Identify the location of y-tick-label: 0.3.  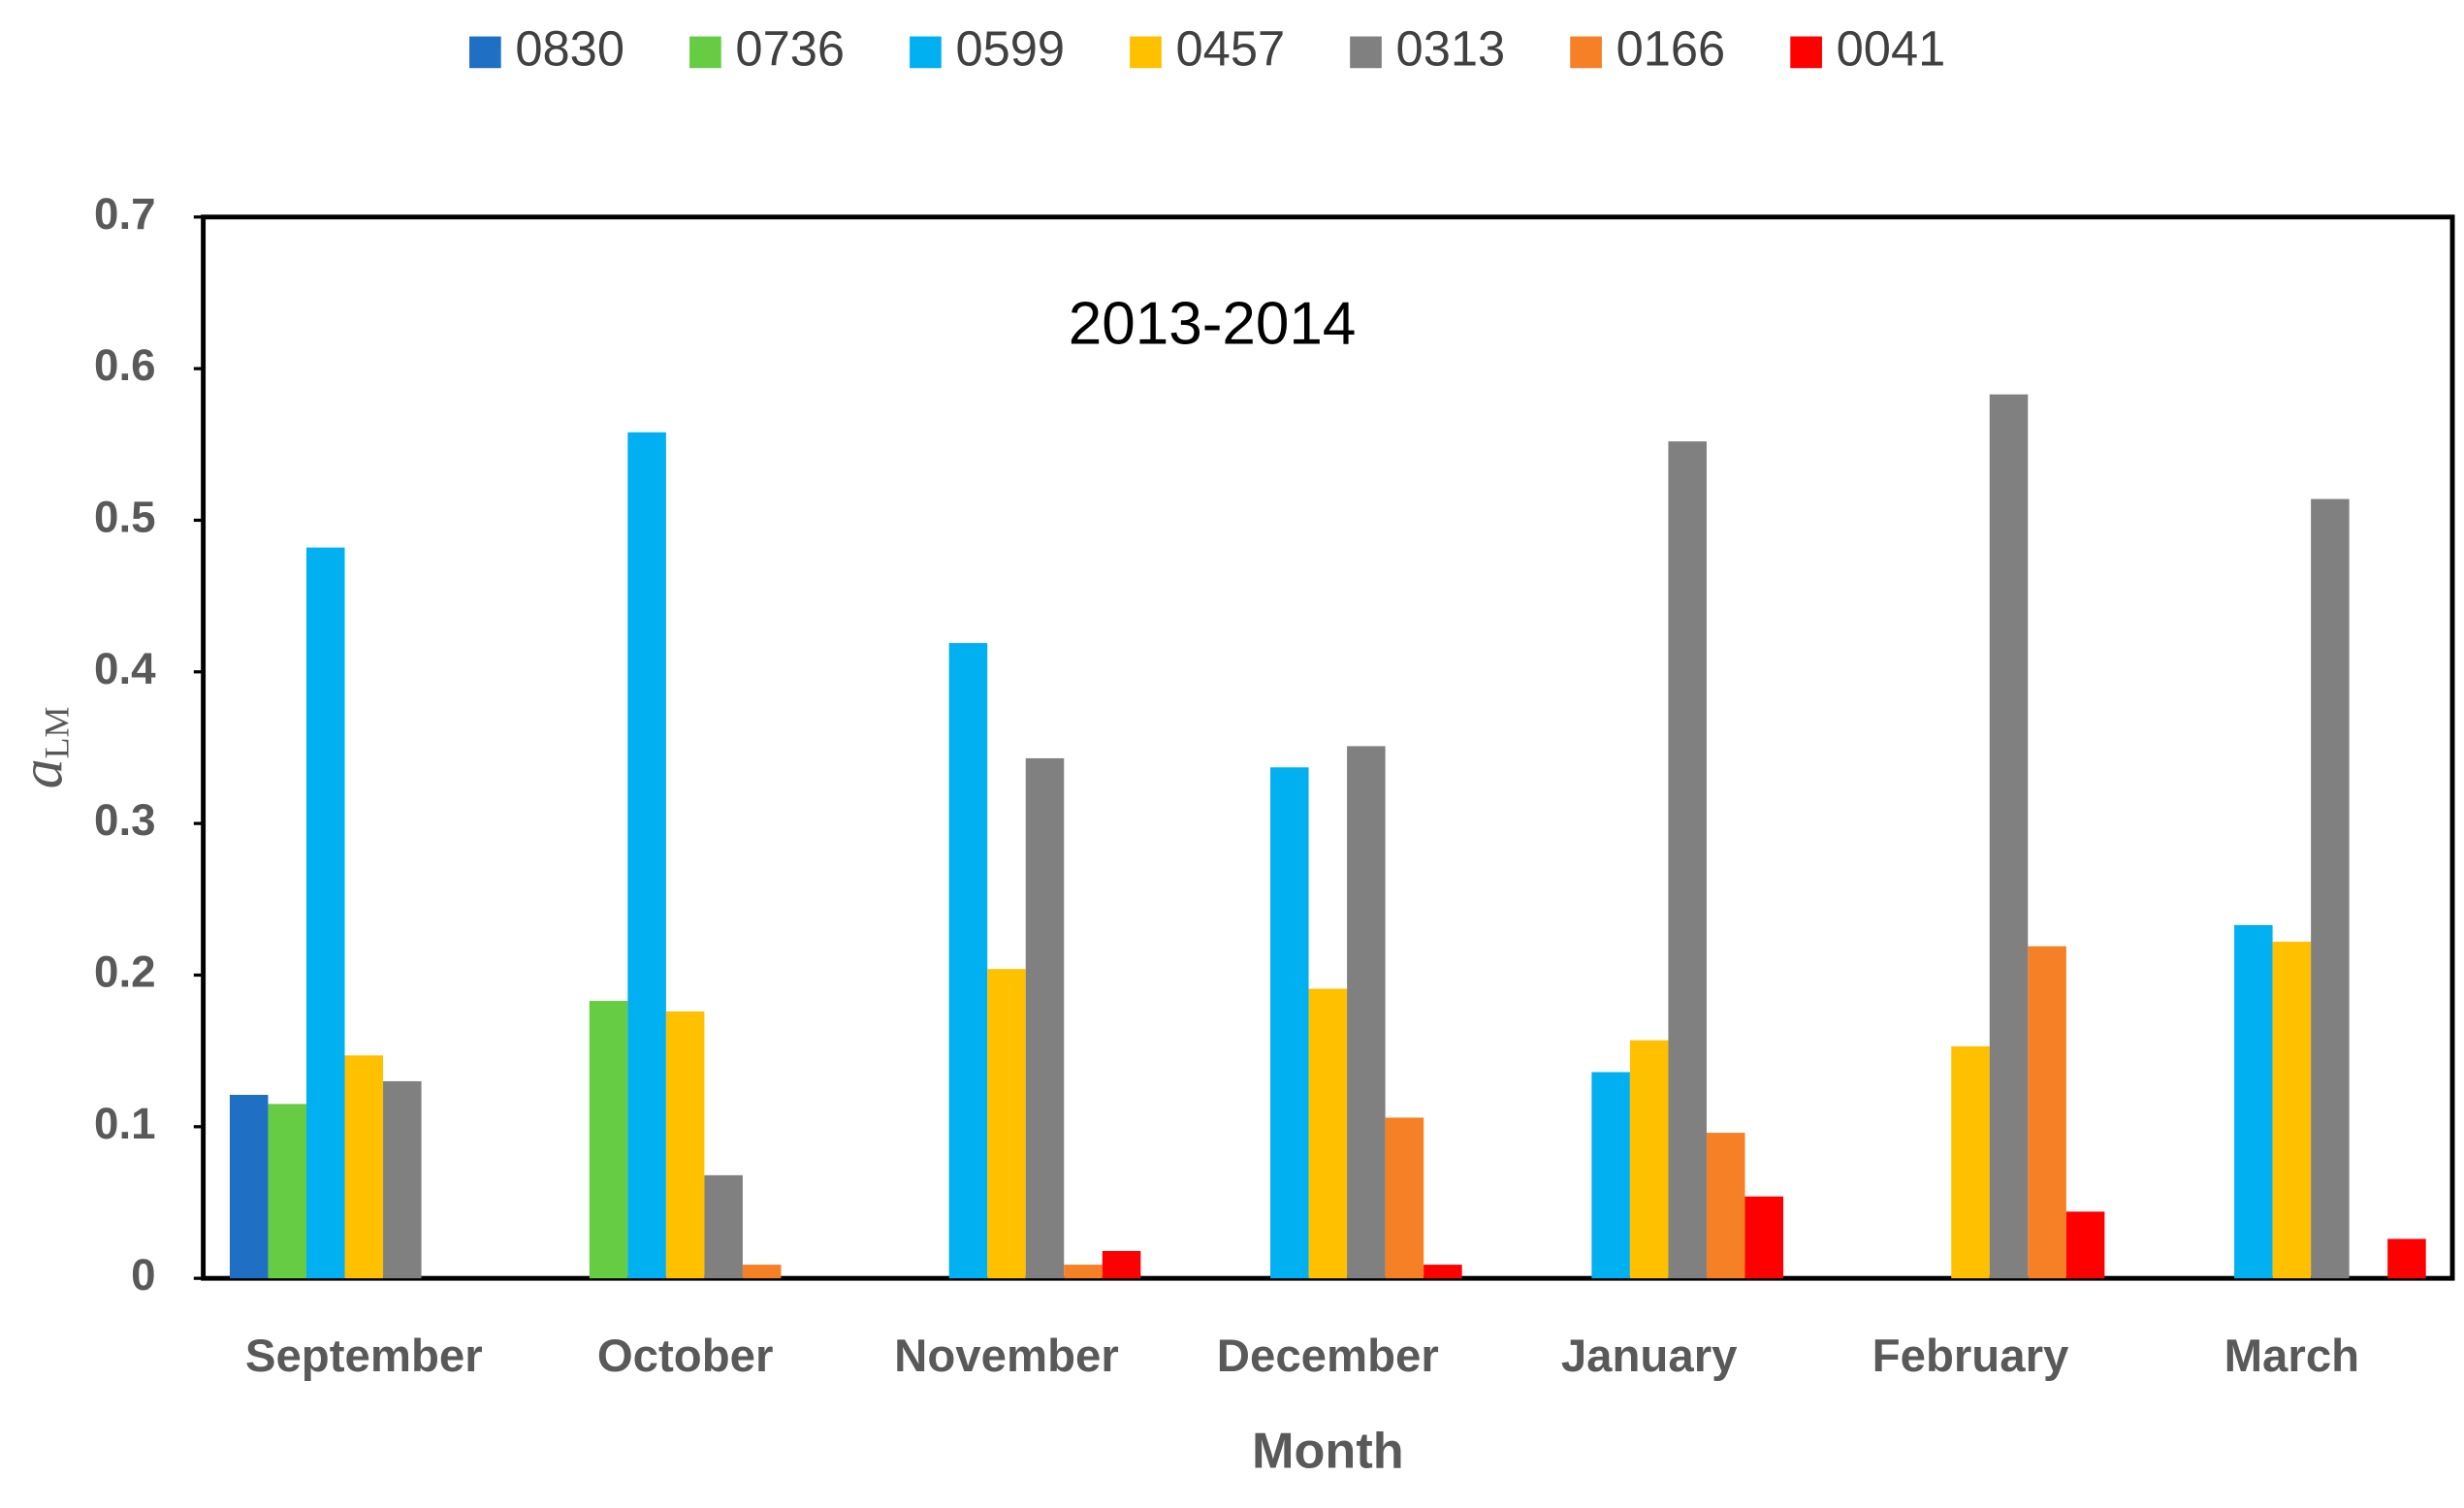
(125, 820).